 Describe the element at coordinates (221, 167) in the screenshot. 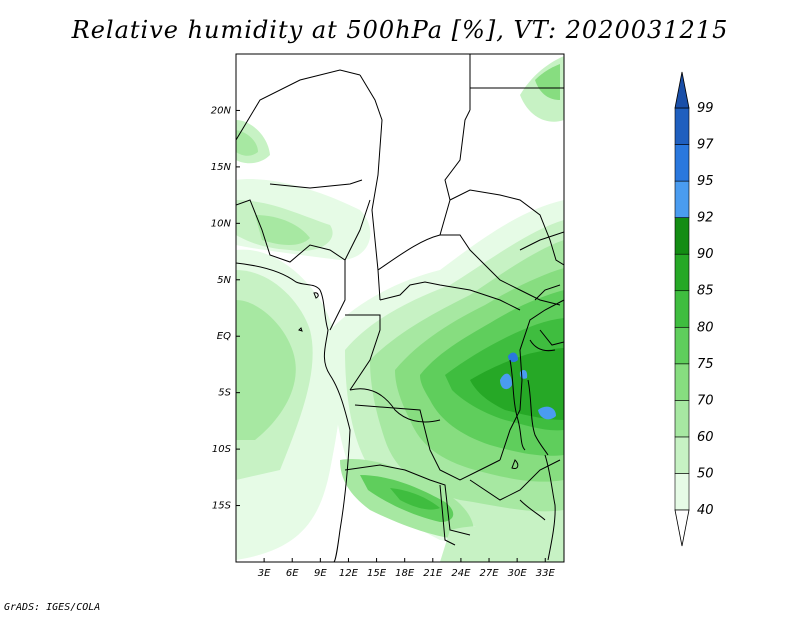

I see `lat-label: 15N` at that location.